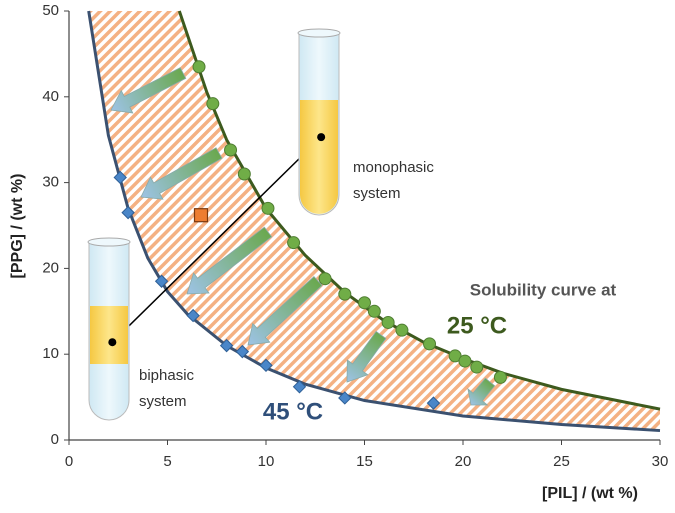  Describe the element at coordinates (293, 411) in the screenshot. I see `annotation: 45 °C` at that location.